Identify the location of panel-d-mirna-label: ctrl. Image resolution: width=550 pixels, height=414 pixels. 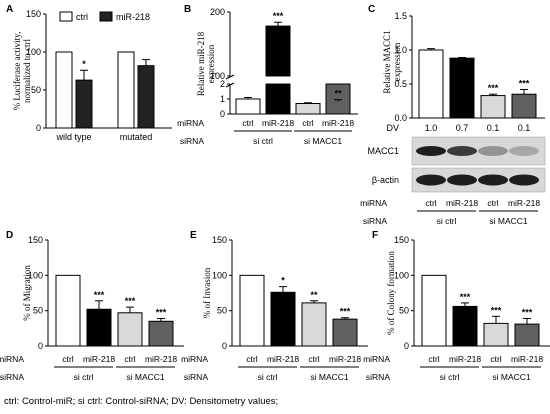
(67, 359).